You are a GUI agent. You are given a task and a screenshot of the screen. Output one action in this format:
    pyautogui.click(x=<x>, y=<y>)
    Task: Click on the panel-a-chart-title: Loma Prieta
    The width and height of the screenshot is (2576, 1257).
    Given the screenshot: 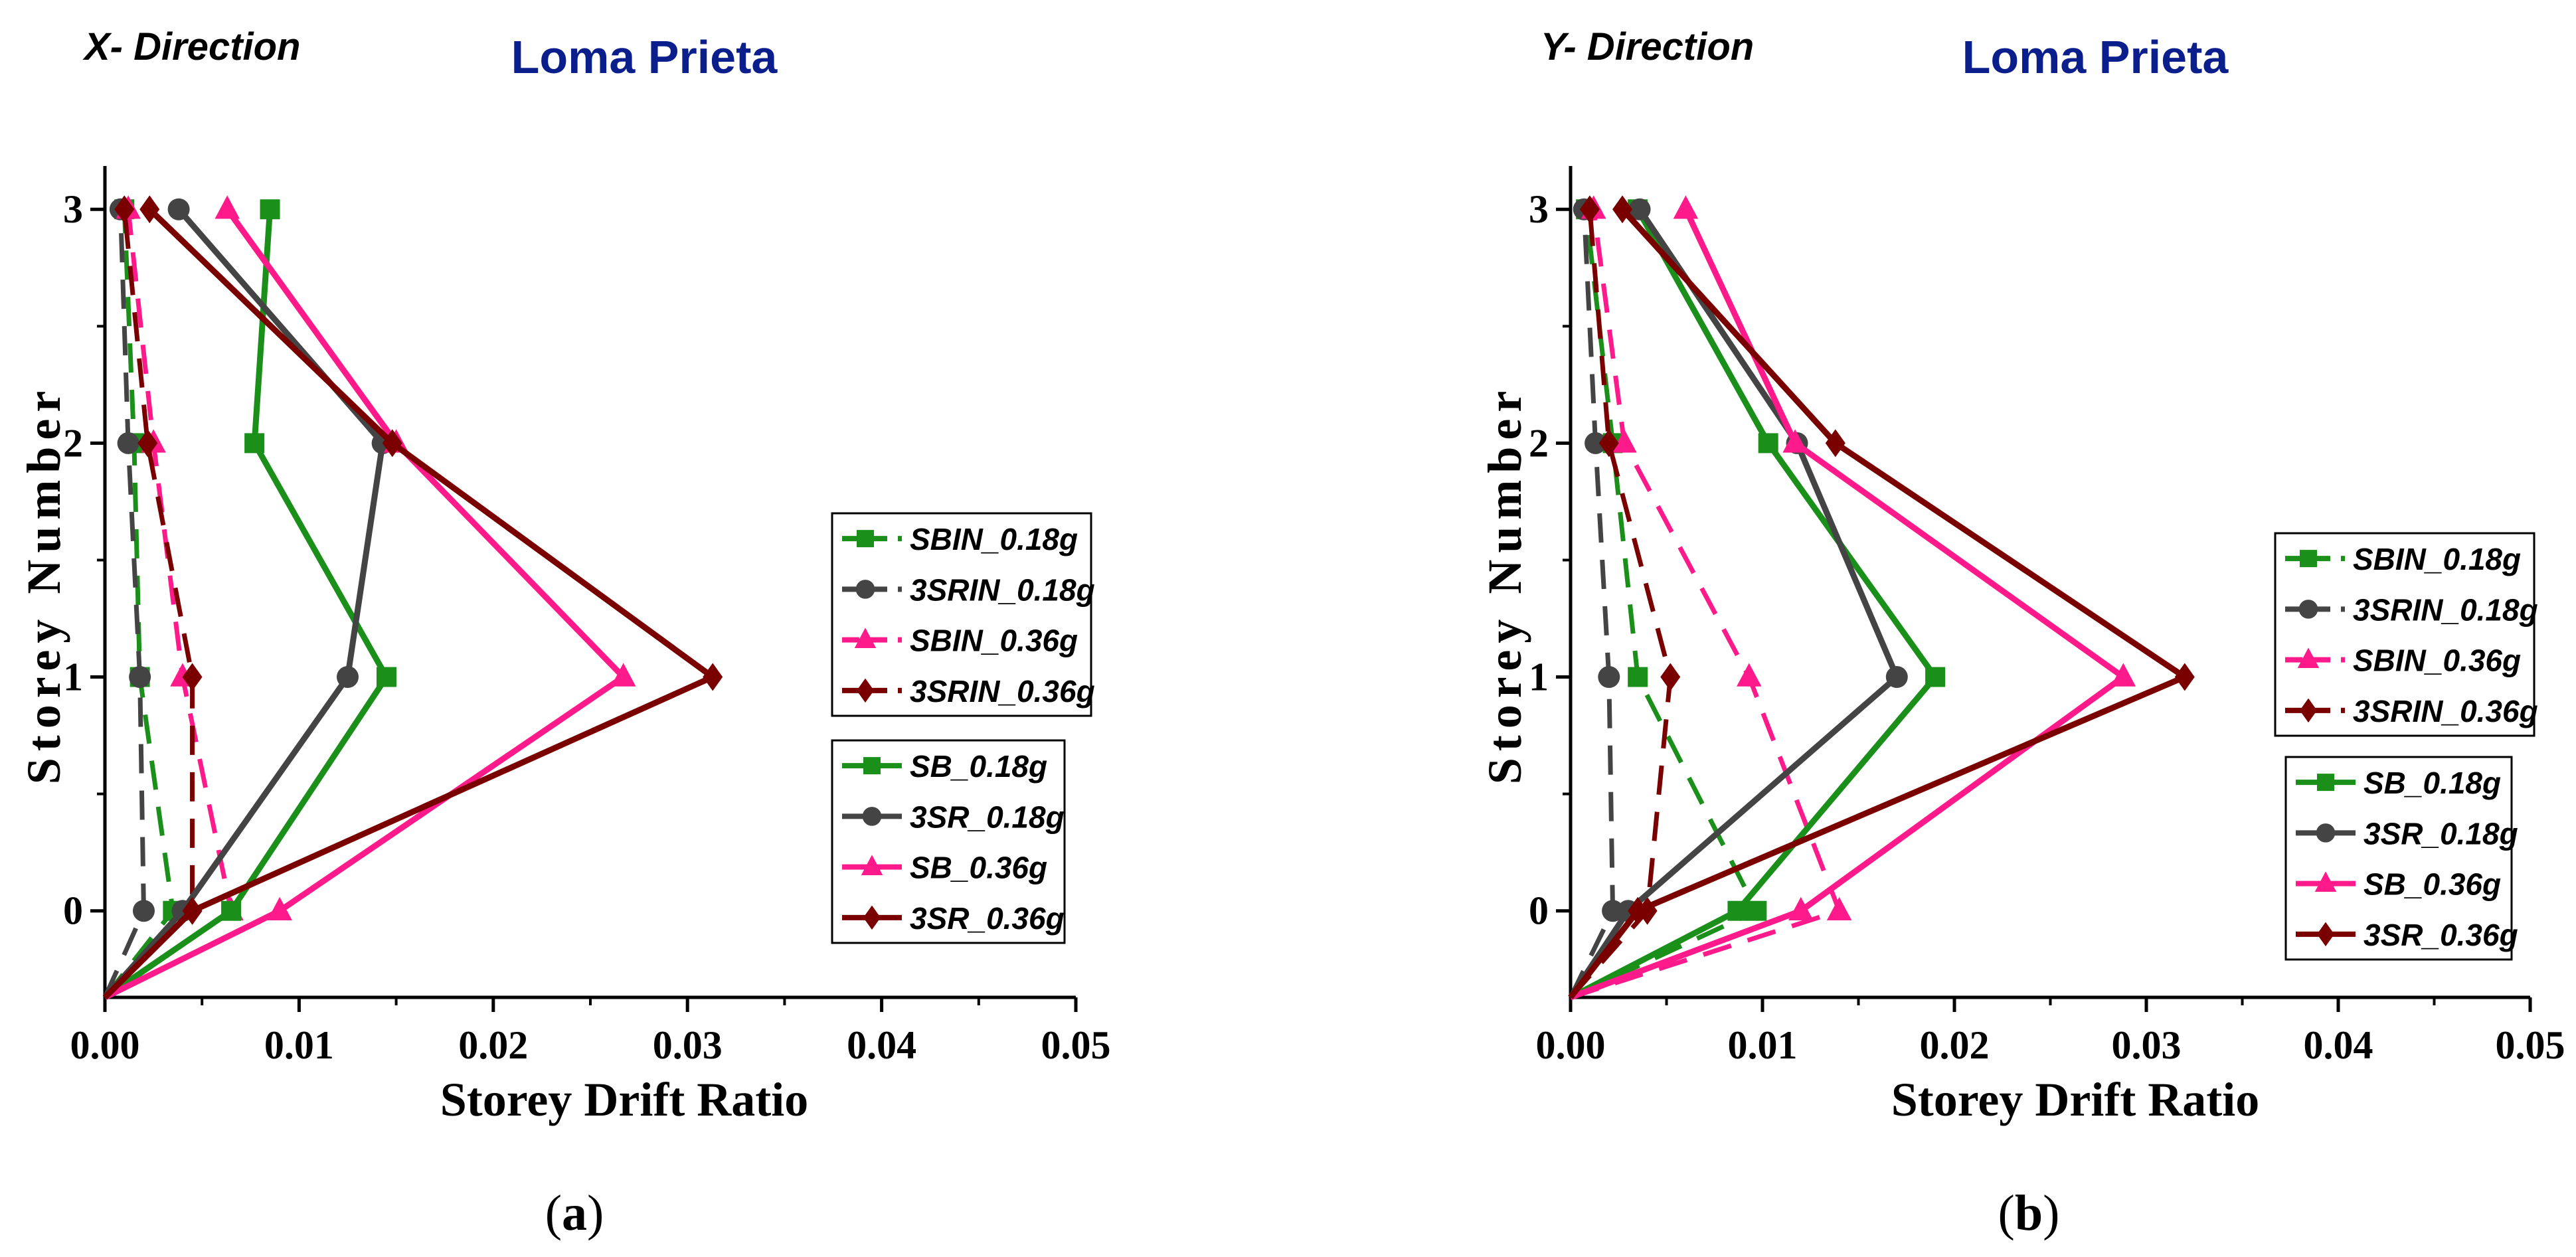 What is the action you would take?
    pyautogui.click(x=644, y=57)
    